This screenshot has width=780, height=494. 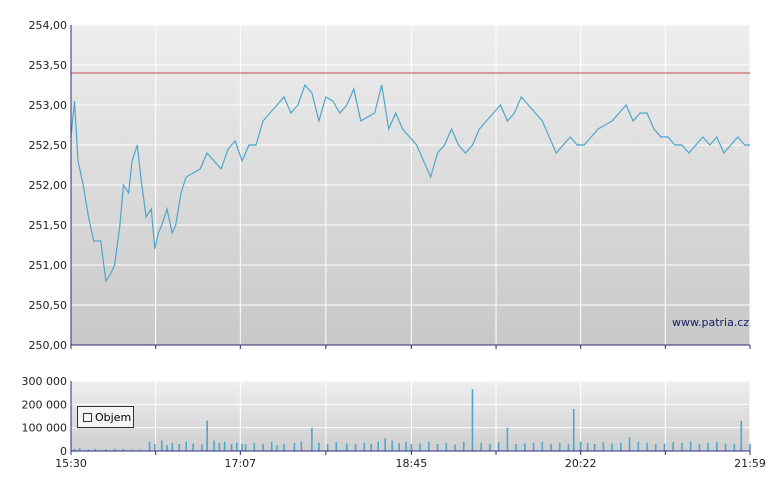 I want to click on price-y-tick-label: 254,00, so click(x=48, y=25).